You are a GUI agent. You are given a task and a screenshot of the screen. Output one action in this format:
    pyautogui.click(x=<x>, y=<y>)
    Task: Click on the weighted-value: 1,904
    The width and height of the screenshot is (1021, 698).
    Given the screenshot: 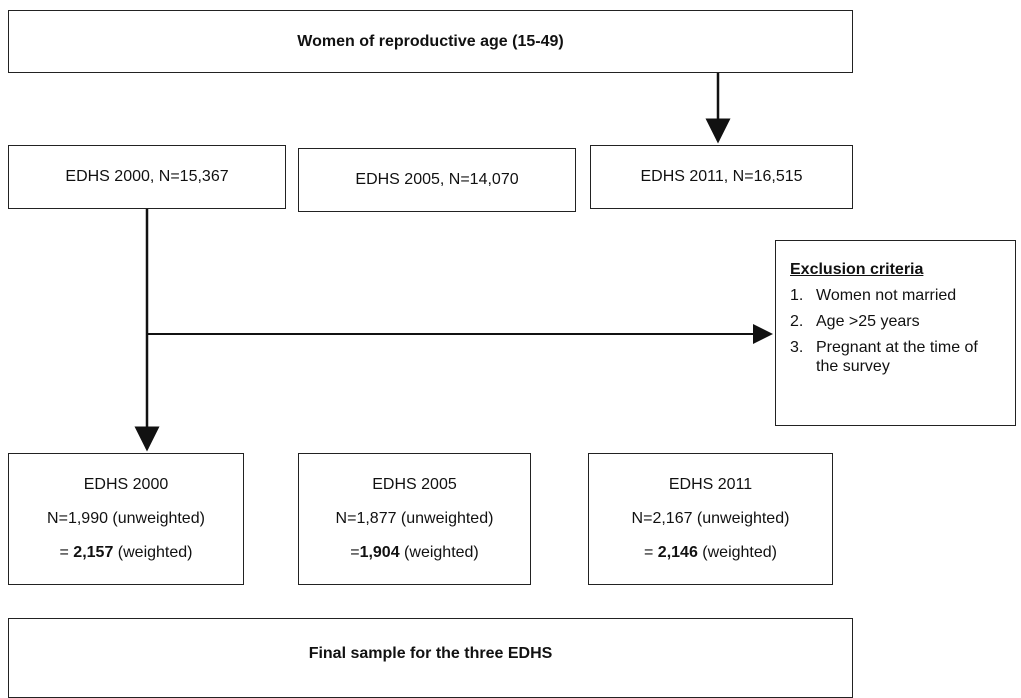 What is the action you would take?
    pyautogui.click(x=379, y=552)
    